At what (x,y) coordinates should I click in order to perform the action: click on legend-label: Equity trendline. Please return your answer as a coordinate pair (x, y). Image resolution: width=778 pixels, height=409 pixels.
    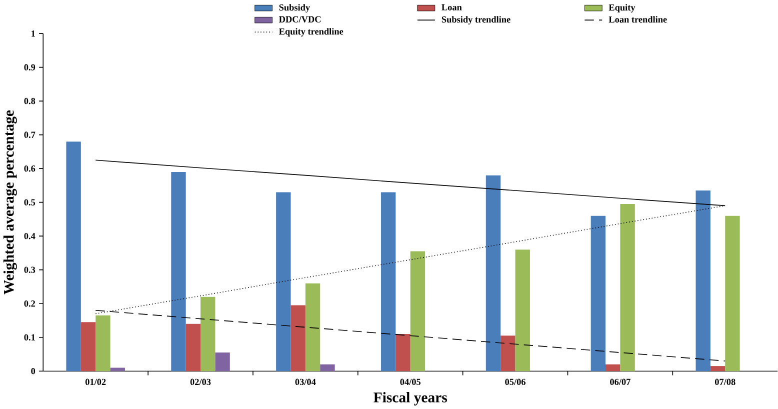
    Looking at the image, I should click on (311, 32).